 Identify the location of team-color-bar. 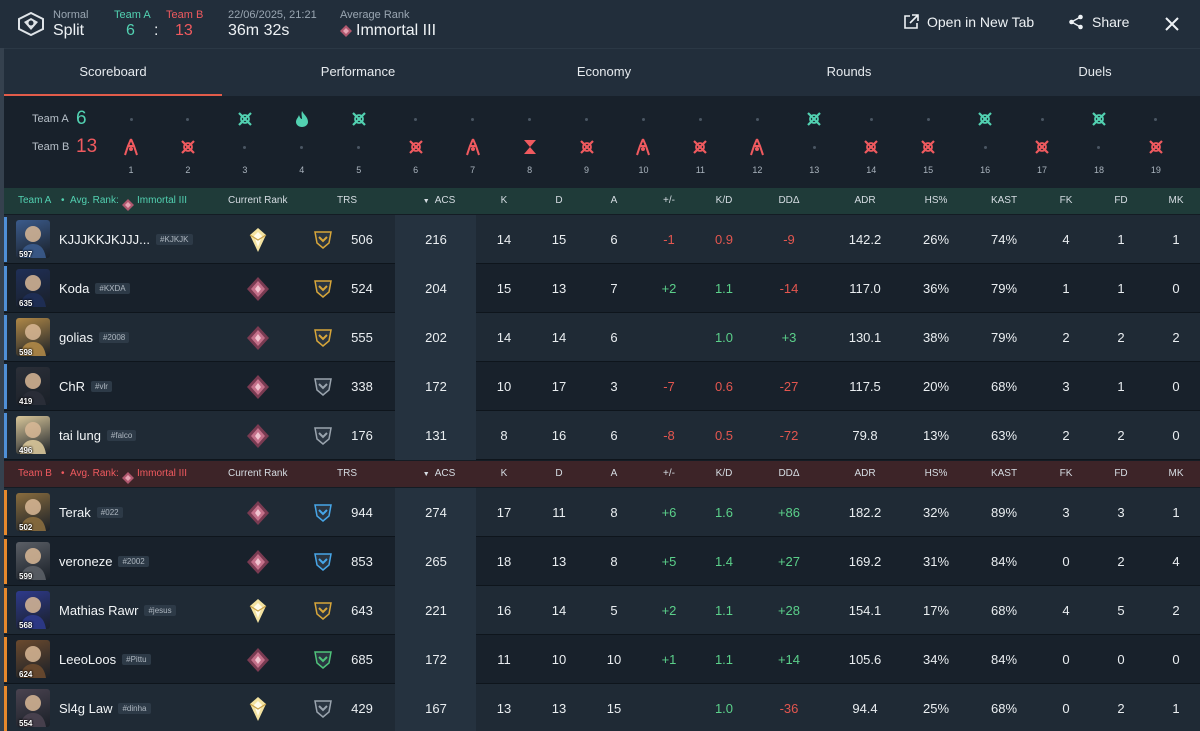
(5, 239).